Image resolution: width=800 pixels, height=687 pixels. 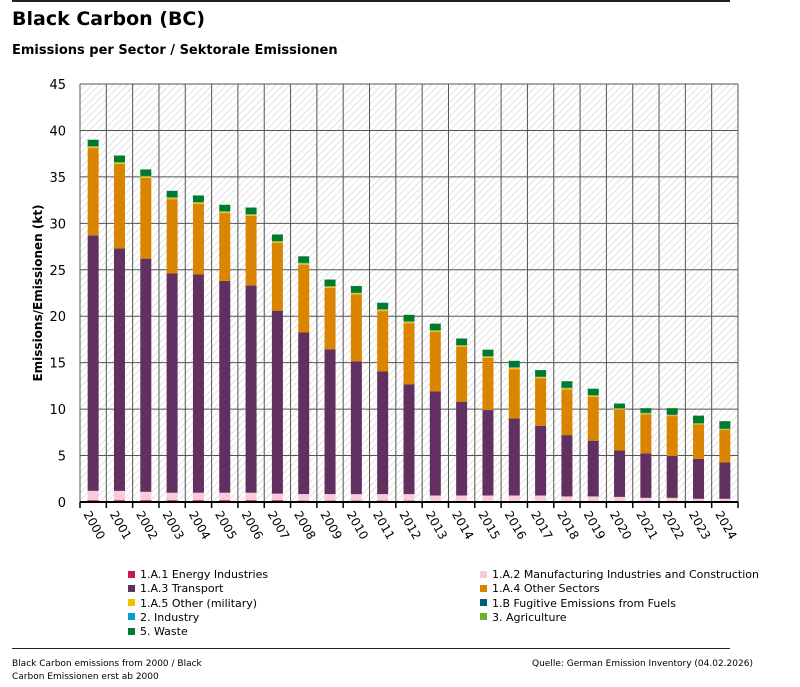 I want to click on bar-segment-1-A-4-2016, so click(x=514, y=394).